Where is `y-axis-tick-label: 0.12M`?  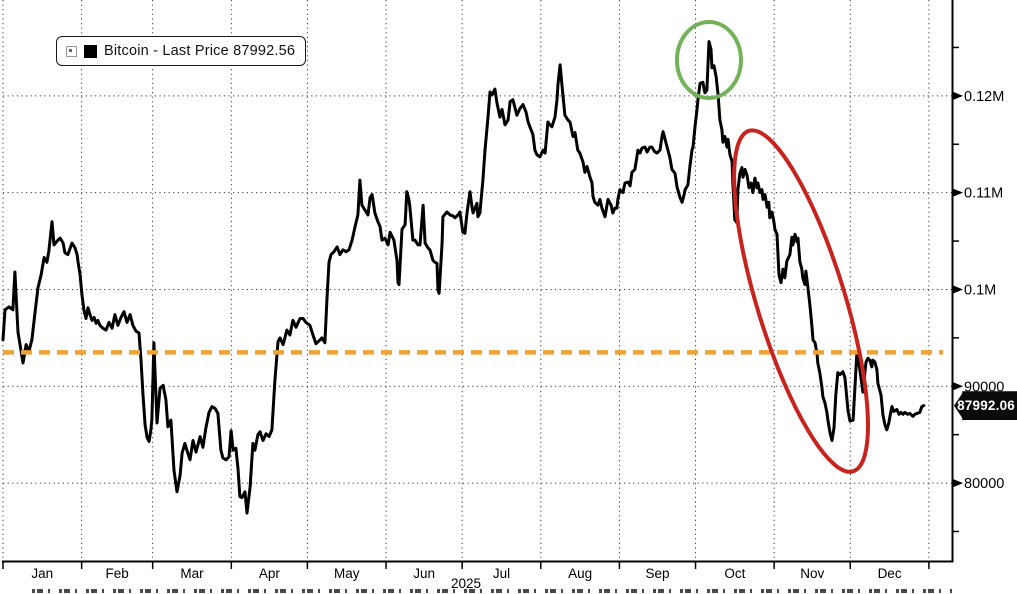 y-axis-tick-label: 0.12M is located at coordinates (984, 97).